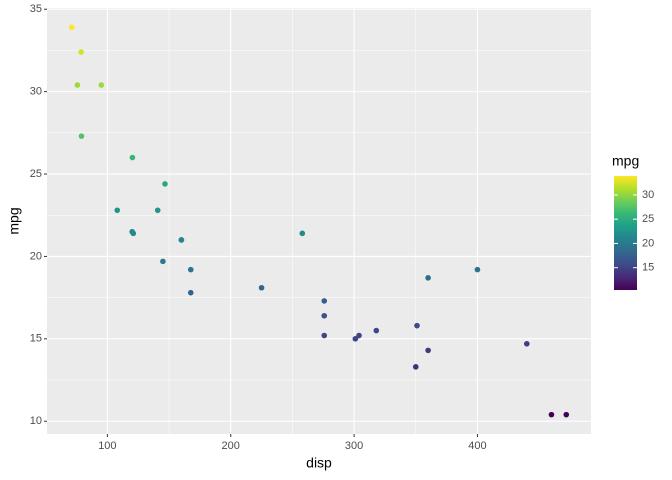  What do you see at coordinates (36, 9) in the screenshot?
I see `y-tick-label: 35` at bounding box center [36, 9].